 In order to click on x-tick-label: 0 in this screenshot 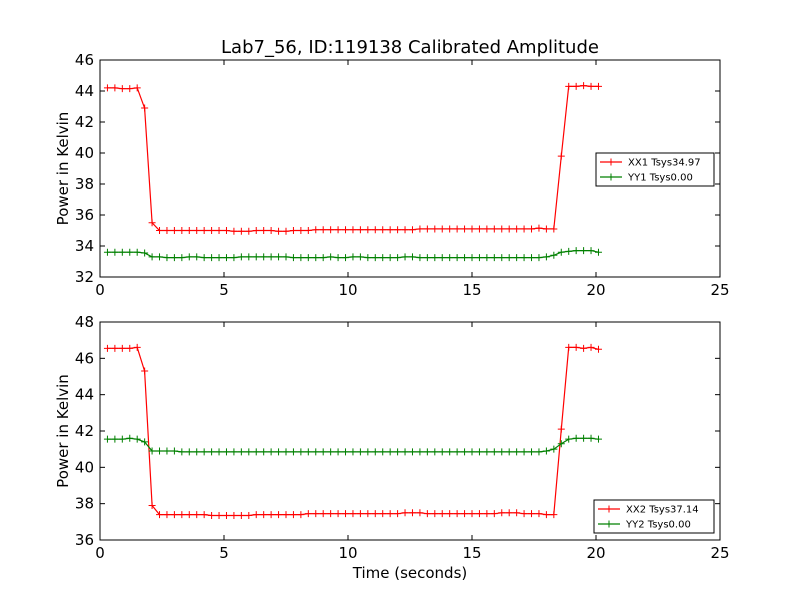, I will do `click(100, 290)`.